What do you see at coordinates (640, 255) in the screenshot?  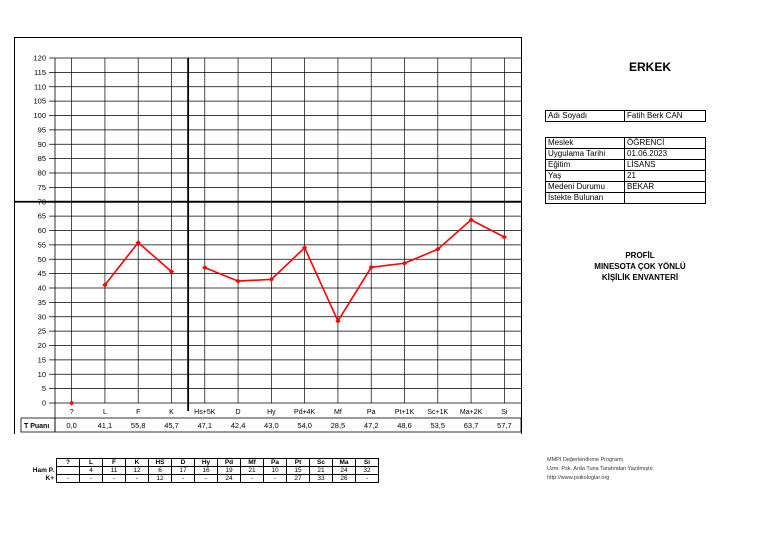 I see `profile-title-line: PROFİL` at bounding box center [640, 255].